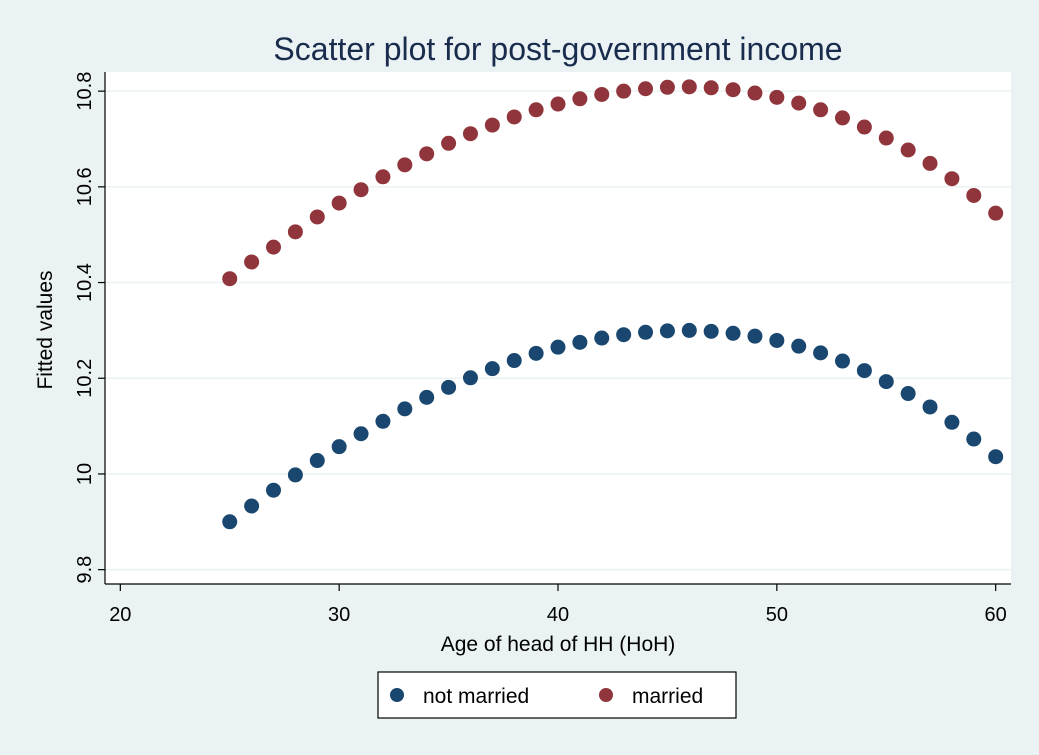 This screenshot has height=755, width=1039. I want to click on chart-title: Scatter plot for post-government income, so click(557, 49).